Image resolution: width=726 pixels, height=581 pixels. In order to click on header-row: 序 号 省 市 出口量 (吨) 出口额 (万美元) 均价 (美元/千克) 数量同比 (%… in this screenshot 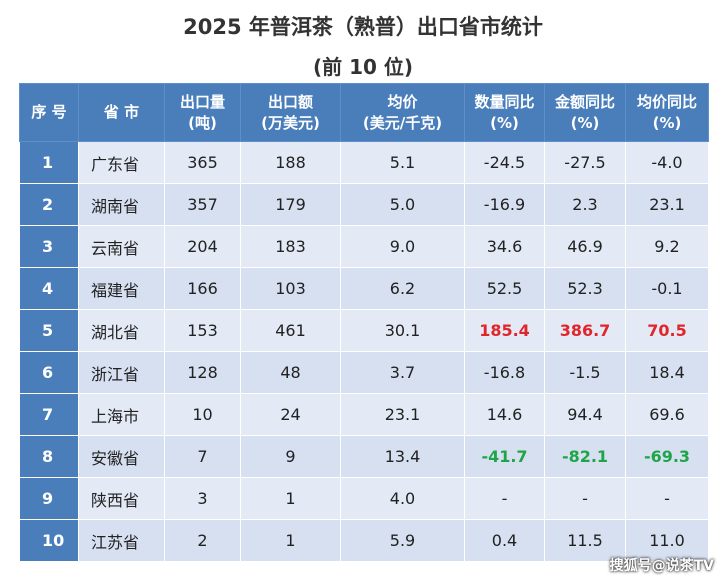, I will do `click(364, 112)`.